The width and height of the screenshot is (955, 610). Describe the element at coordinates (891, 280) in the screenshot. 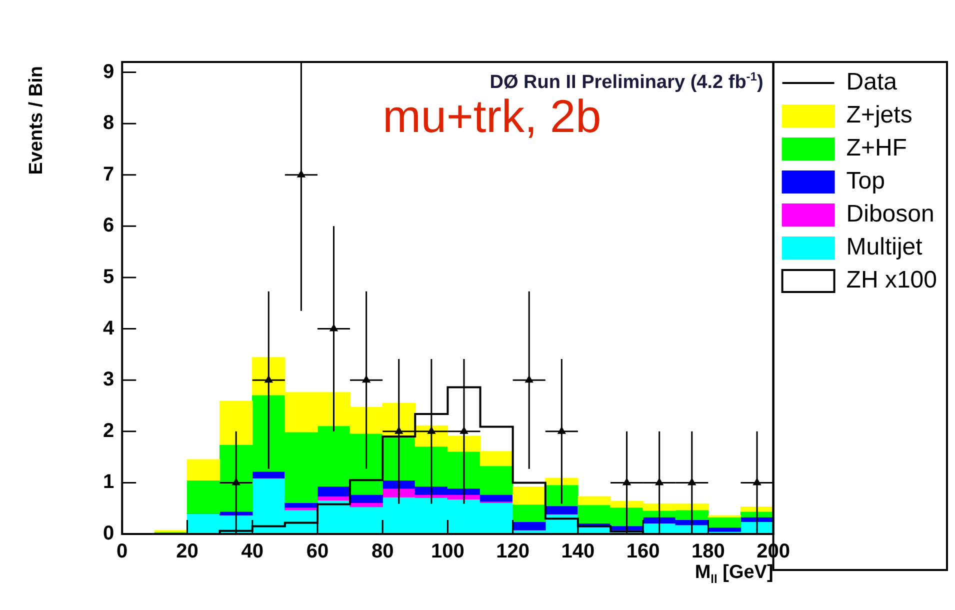

I see `legend-label: ZH x100` at that location.